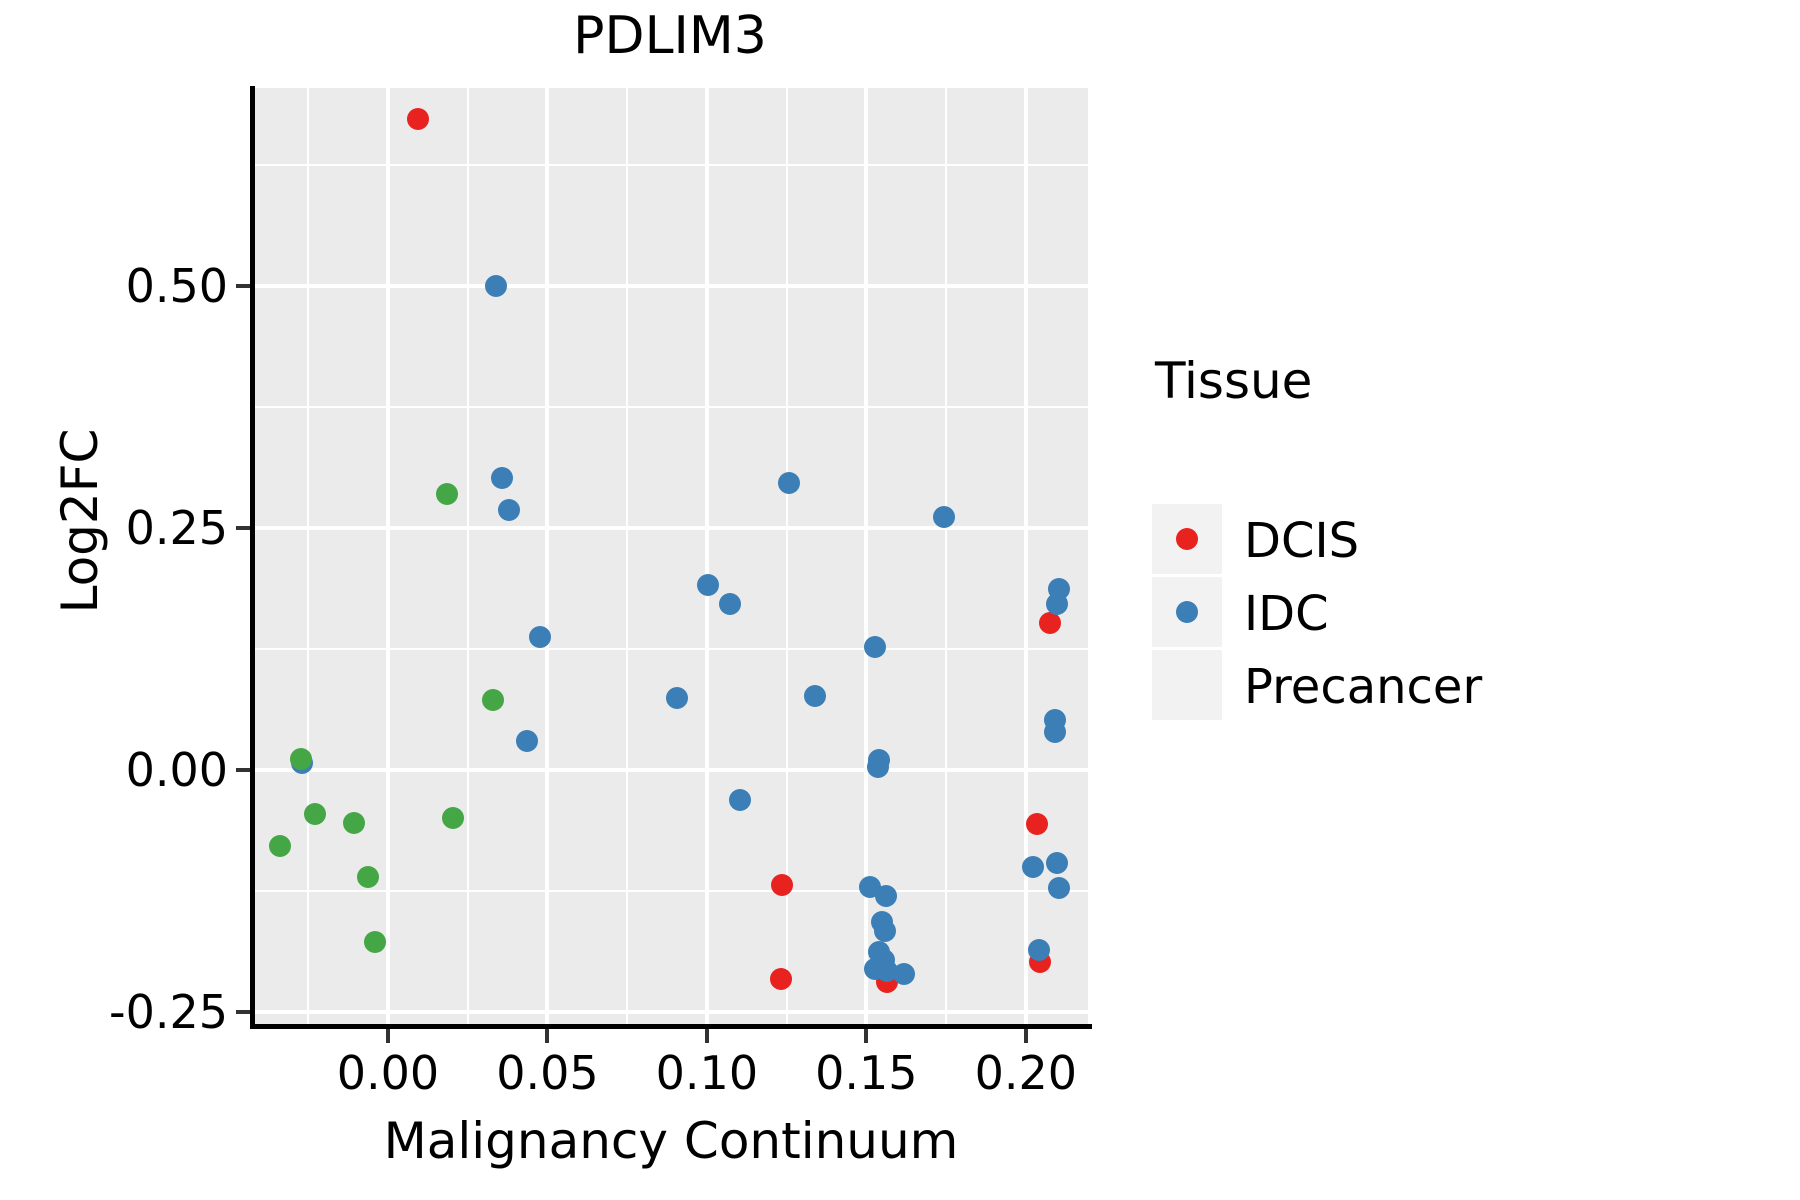  What do you see at coordinates (252, 557) in the screenshot?
I see `y-axis-line` at bounding box center [252, 557].